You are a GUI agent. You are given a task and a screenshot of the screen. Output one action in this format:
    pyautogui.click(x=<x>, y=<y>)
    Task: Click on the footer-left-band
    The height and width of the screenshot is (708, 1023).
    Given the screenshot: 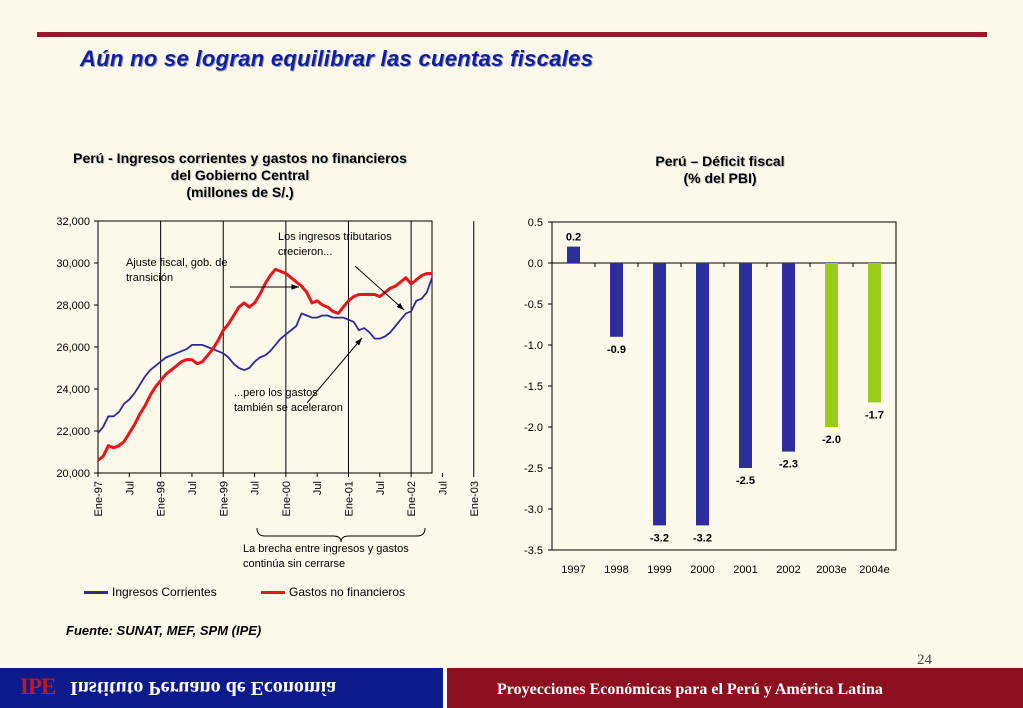 What is the action you would take?
    pyautogui.click(x=221, y=688)
    